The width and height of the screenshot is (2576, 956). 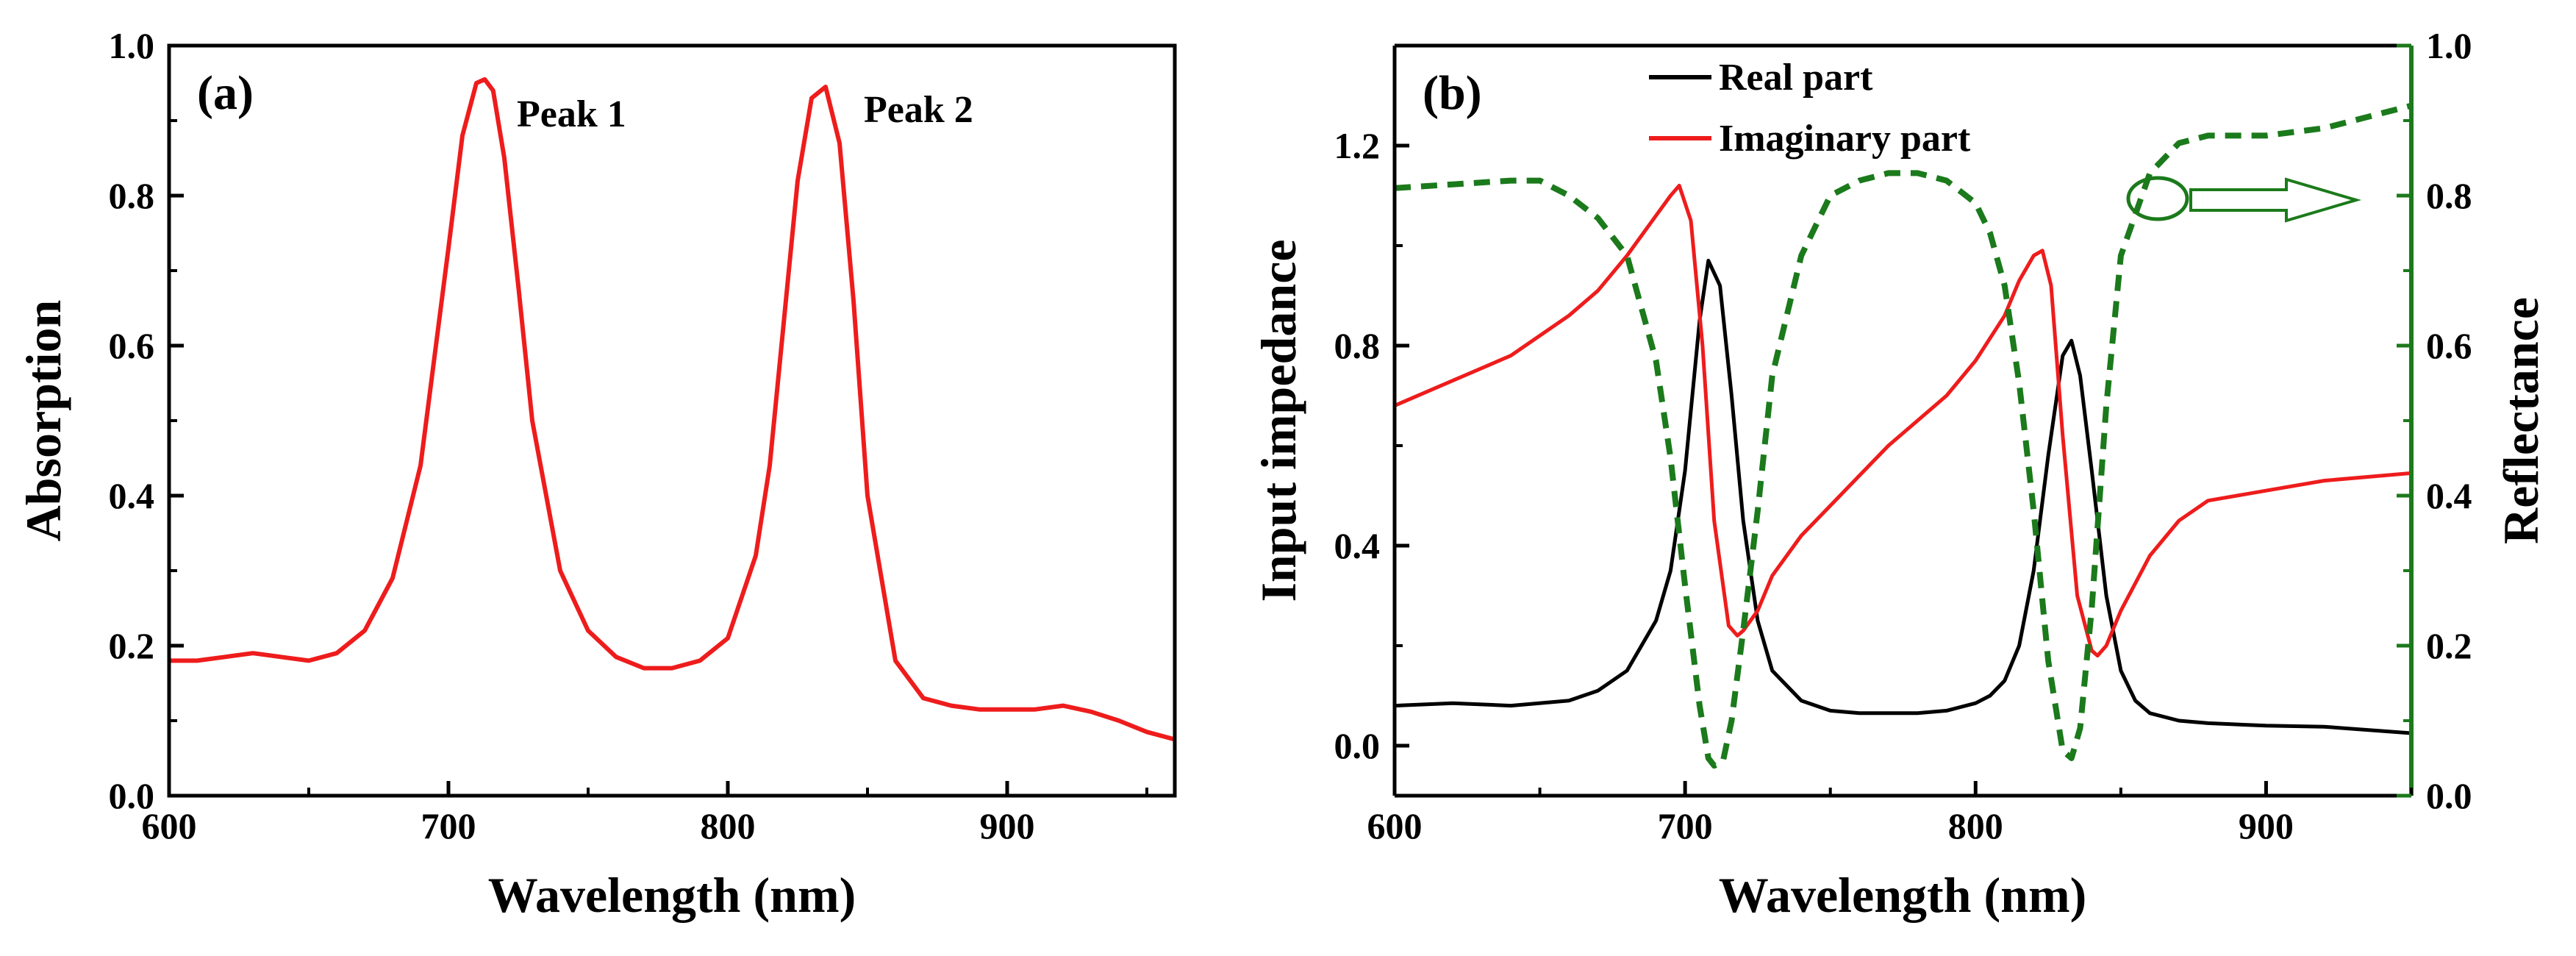 I want to click on panel-b-x-tick-label: 600, so click(x=1395, y=825).